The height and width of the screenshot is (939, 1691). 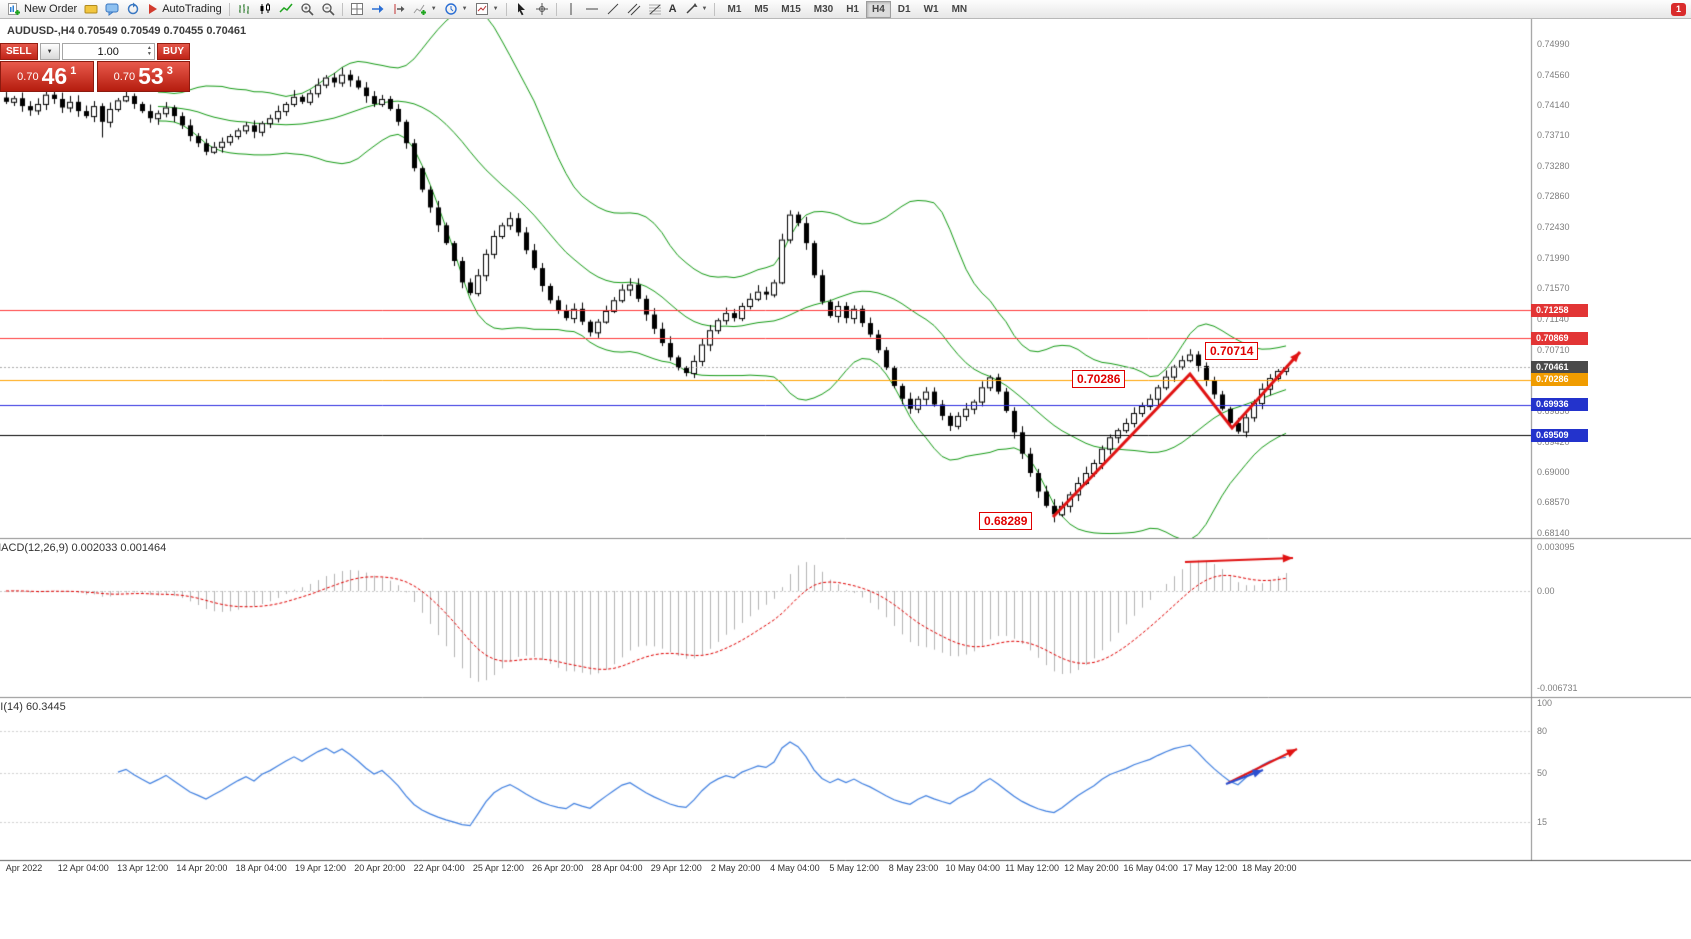 I want to click on price-annotation-box: 0.68289, so click(x=1006, y=521).